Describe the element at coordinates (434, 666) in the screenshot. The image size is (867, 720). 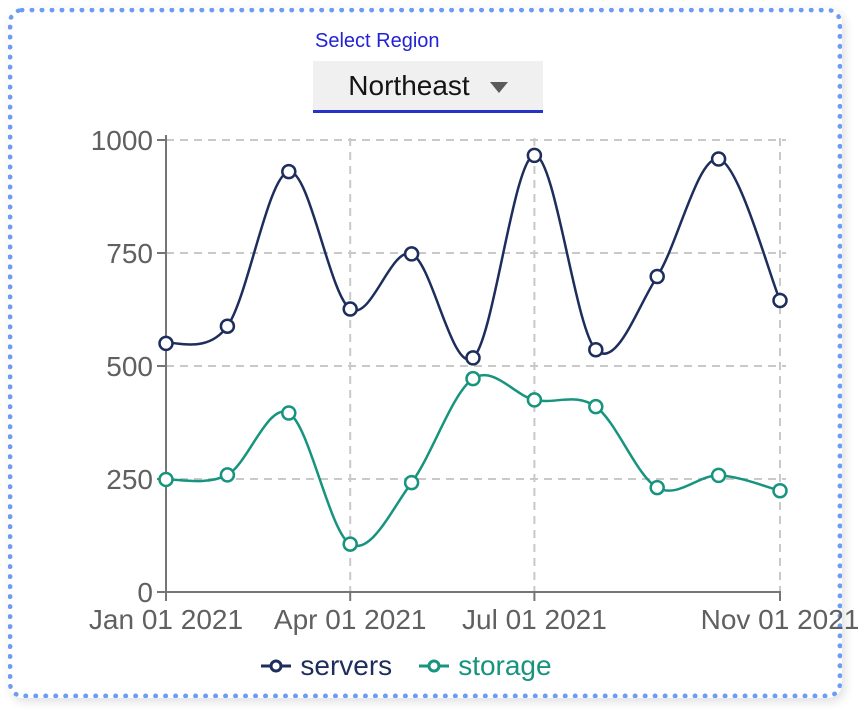
I see `storage-marker-icon` at that location.